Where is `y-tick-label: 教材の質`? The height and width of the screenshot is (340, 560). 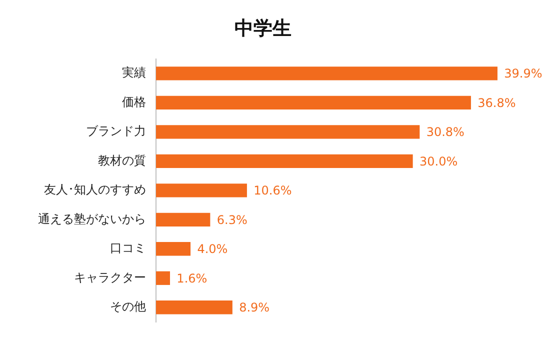 y-tick-label: 教材の質 is located at coordinates (122, 160).